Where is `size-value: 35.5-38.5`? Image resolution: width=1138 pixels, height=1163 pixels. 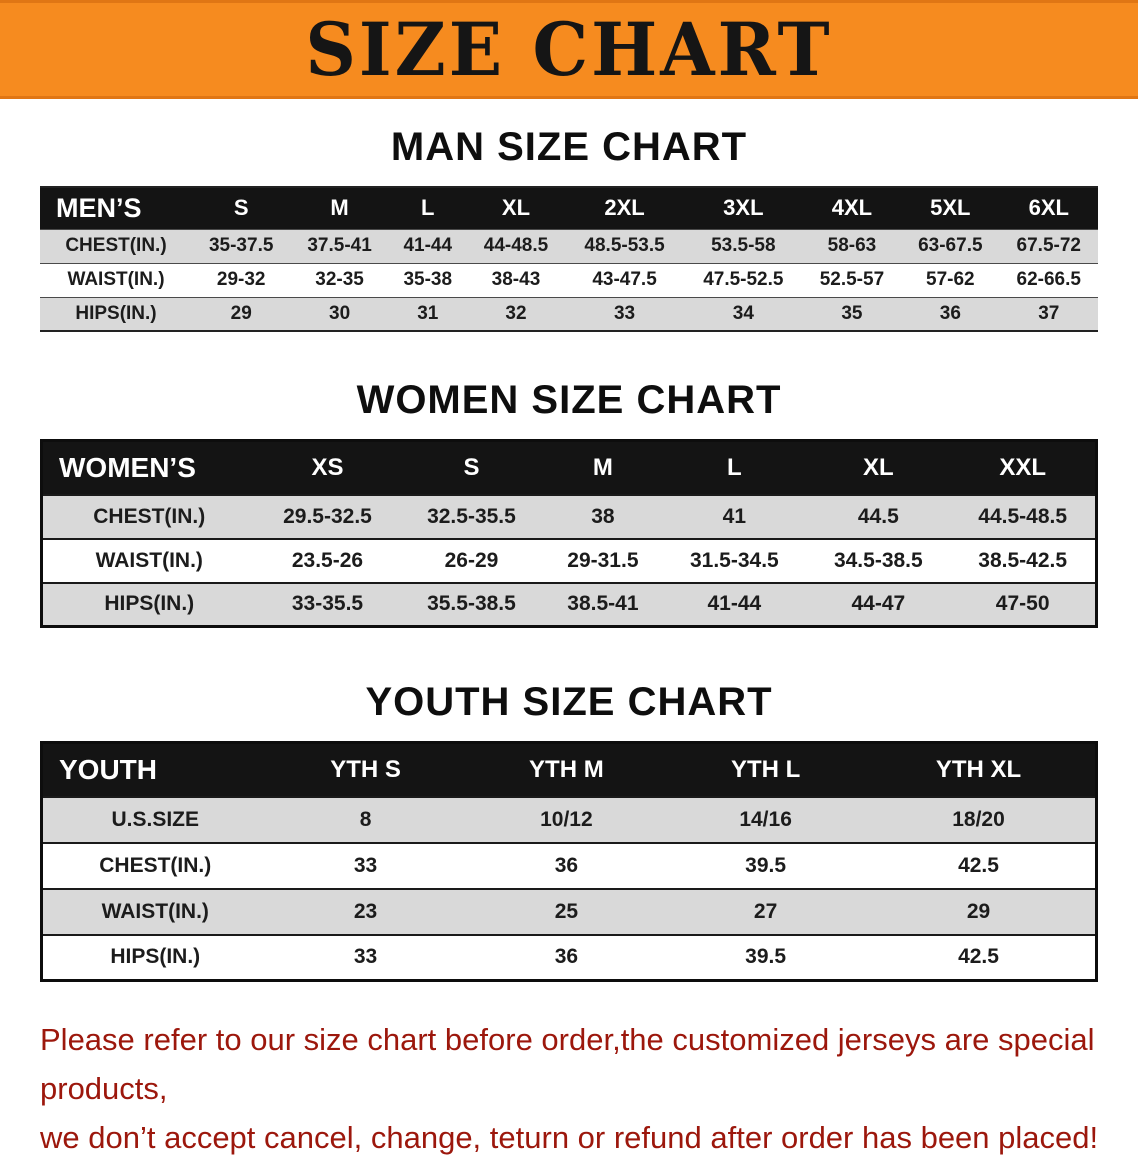
size-value: 35.5-38.5 is located at coordinates (471, 604).